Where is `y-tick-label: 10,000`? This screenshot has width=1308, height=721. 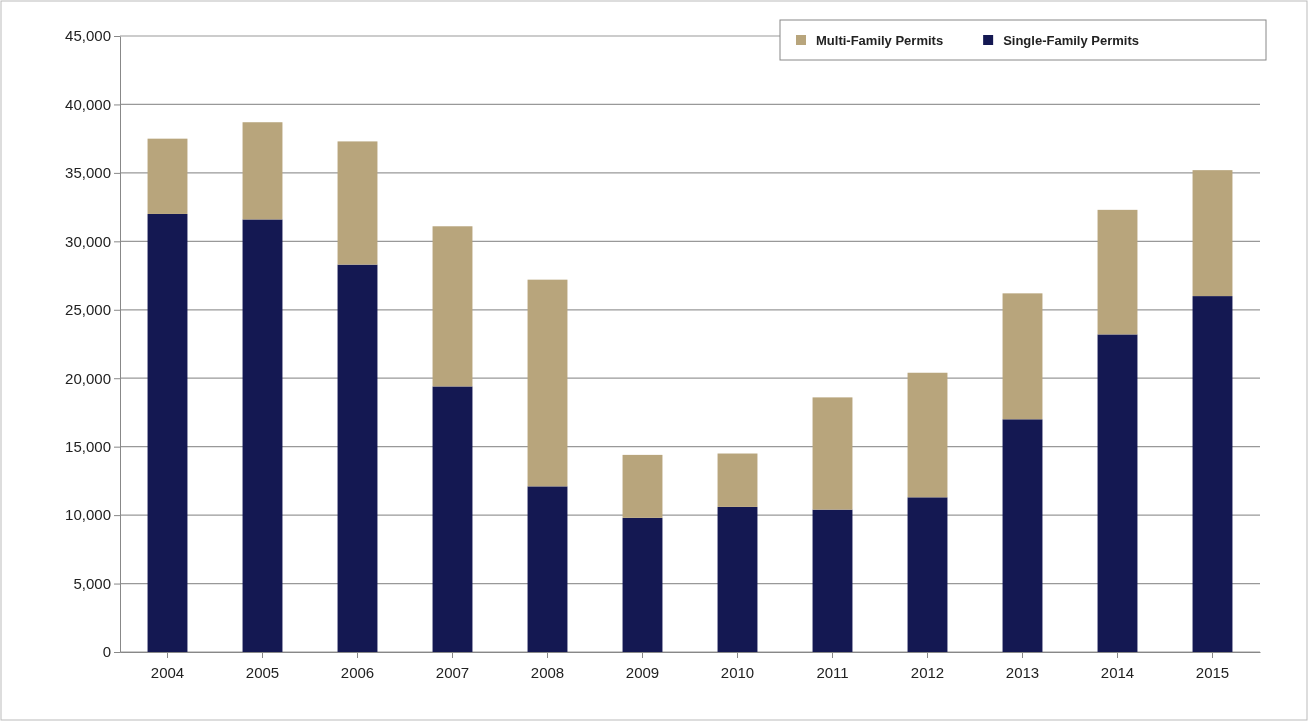
y-tick-label: 10,000 is located at coordinates (88, 515).